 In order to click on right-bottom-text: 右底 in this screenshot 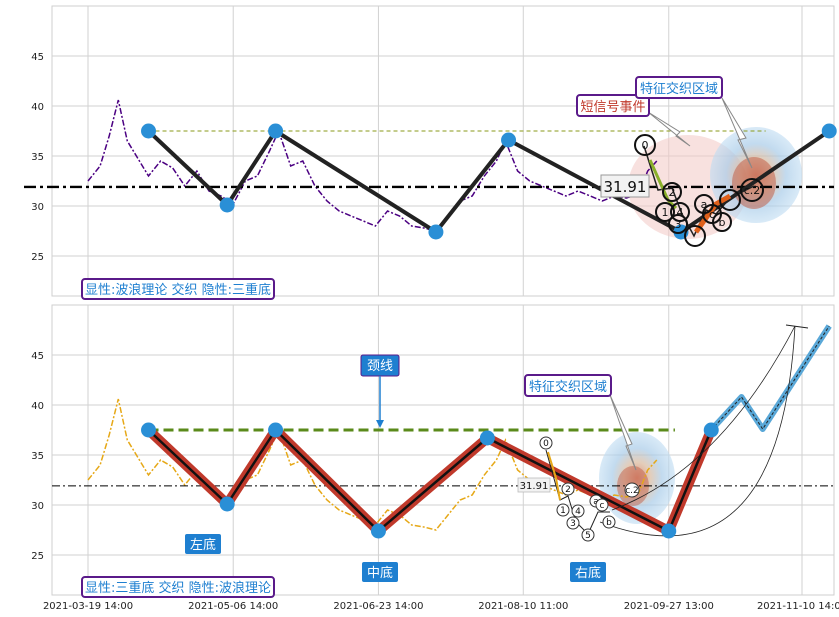, I will do `click(588, 573)`.